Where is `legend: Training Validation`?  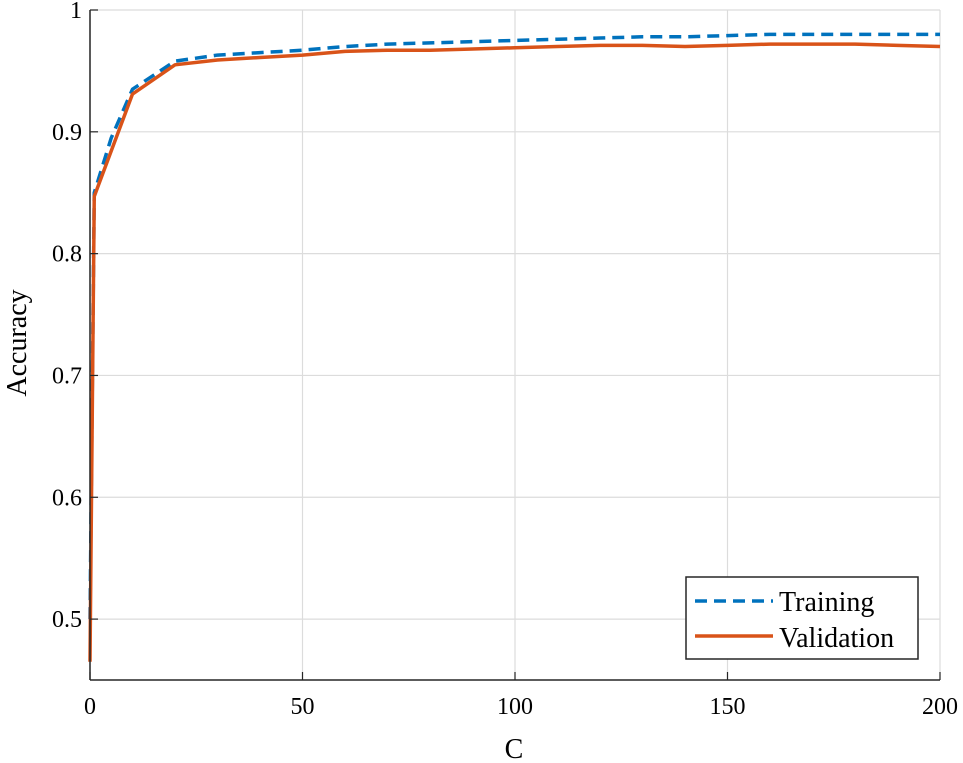
legend: Training Validation is located at coordinates (802, 618).